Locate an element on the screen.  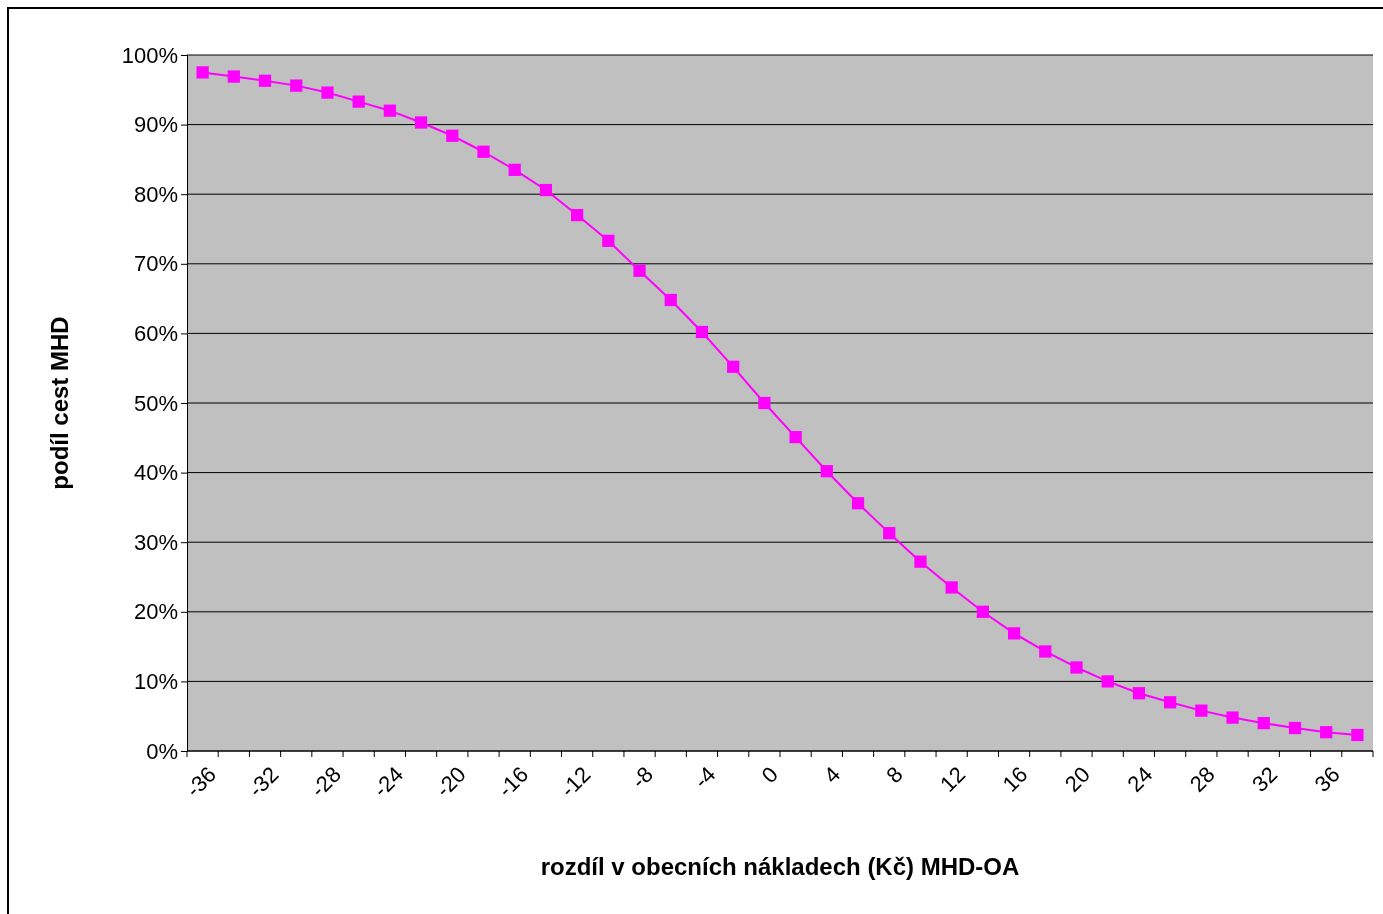
x-tick-label: 12 is located at coordinates (953, 779).